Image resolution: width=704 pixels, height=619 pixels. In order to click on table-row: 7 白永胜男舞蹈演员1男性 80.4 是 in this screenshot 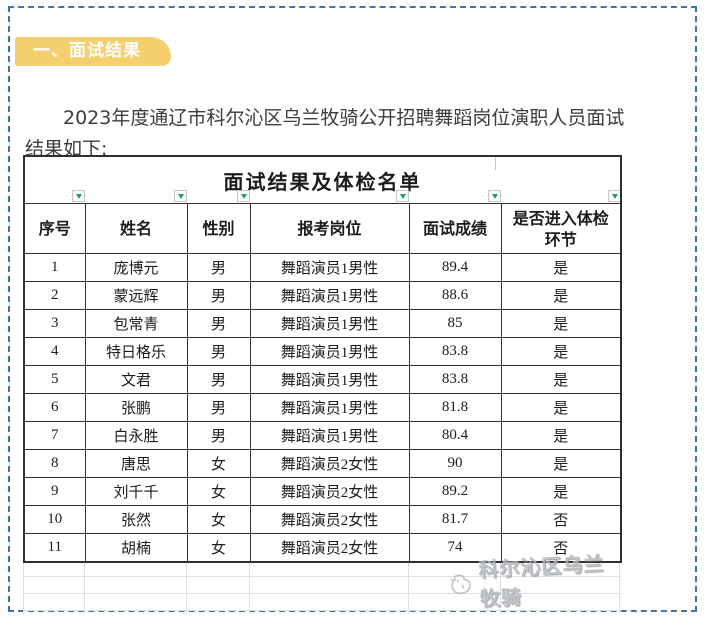, I will do `click(322, 435)`.